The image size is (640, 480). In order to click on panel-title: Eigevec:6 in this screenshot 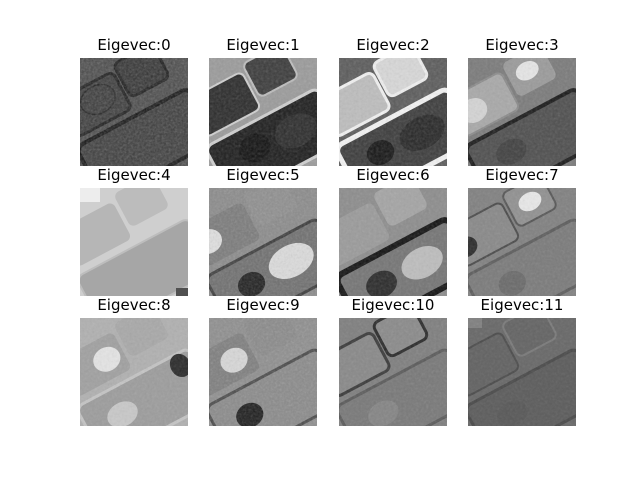, I will do `click(393, 175)`.